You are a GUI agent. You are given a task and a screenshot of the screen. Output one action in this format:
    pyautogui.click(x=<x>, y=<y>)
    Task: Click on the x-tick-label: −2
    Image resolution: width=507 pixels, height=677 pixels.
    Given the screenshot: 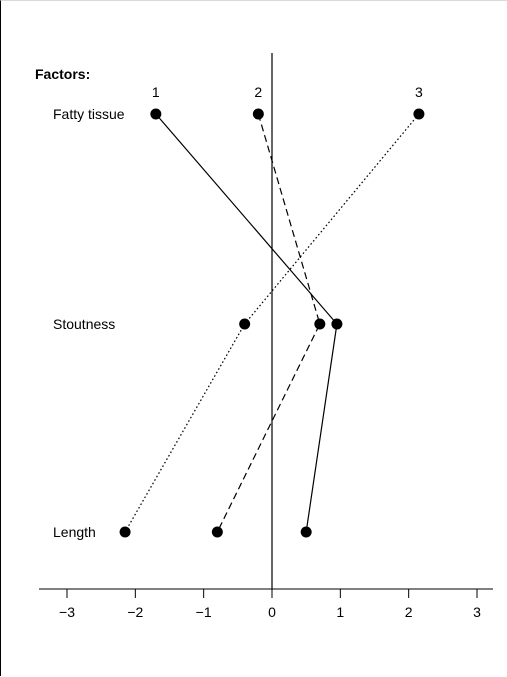 What is the action you would take?
    pyautogui.click(x=135, y=612)
    